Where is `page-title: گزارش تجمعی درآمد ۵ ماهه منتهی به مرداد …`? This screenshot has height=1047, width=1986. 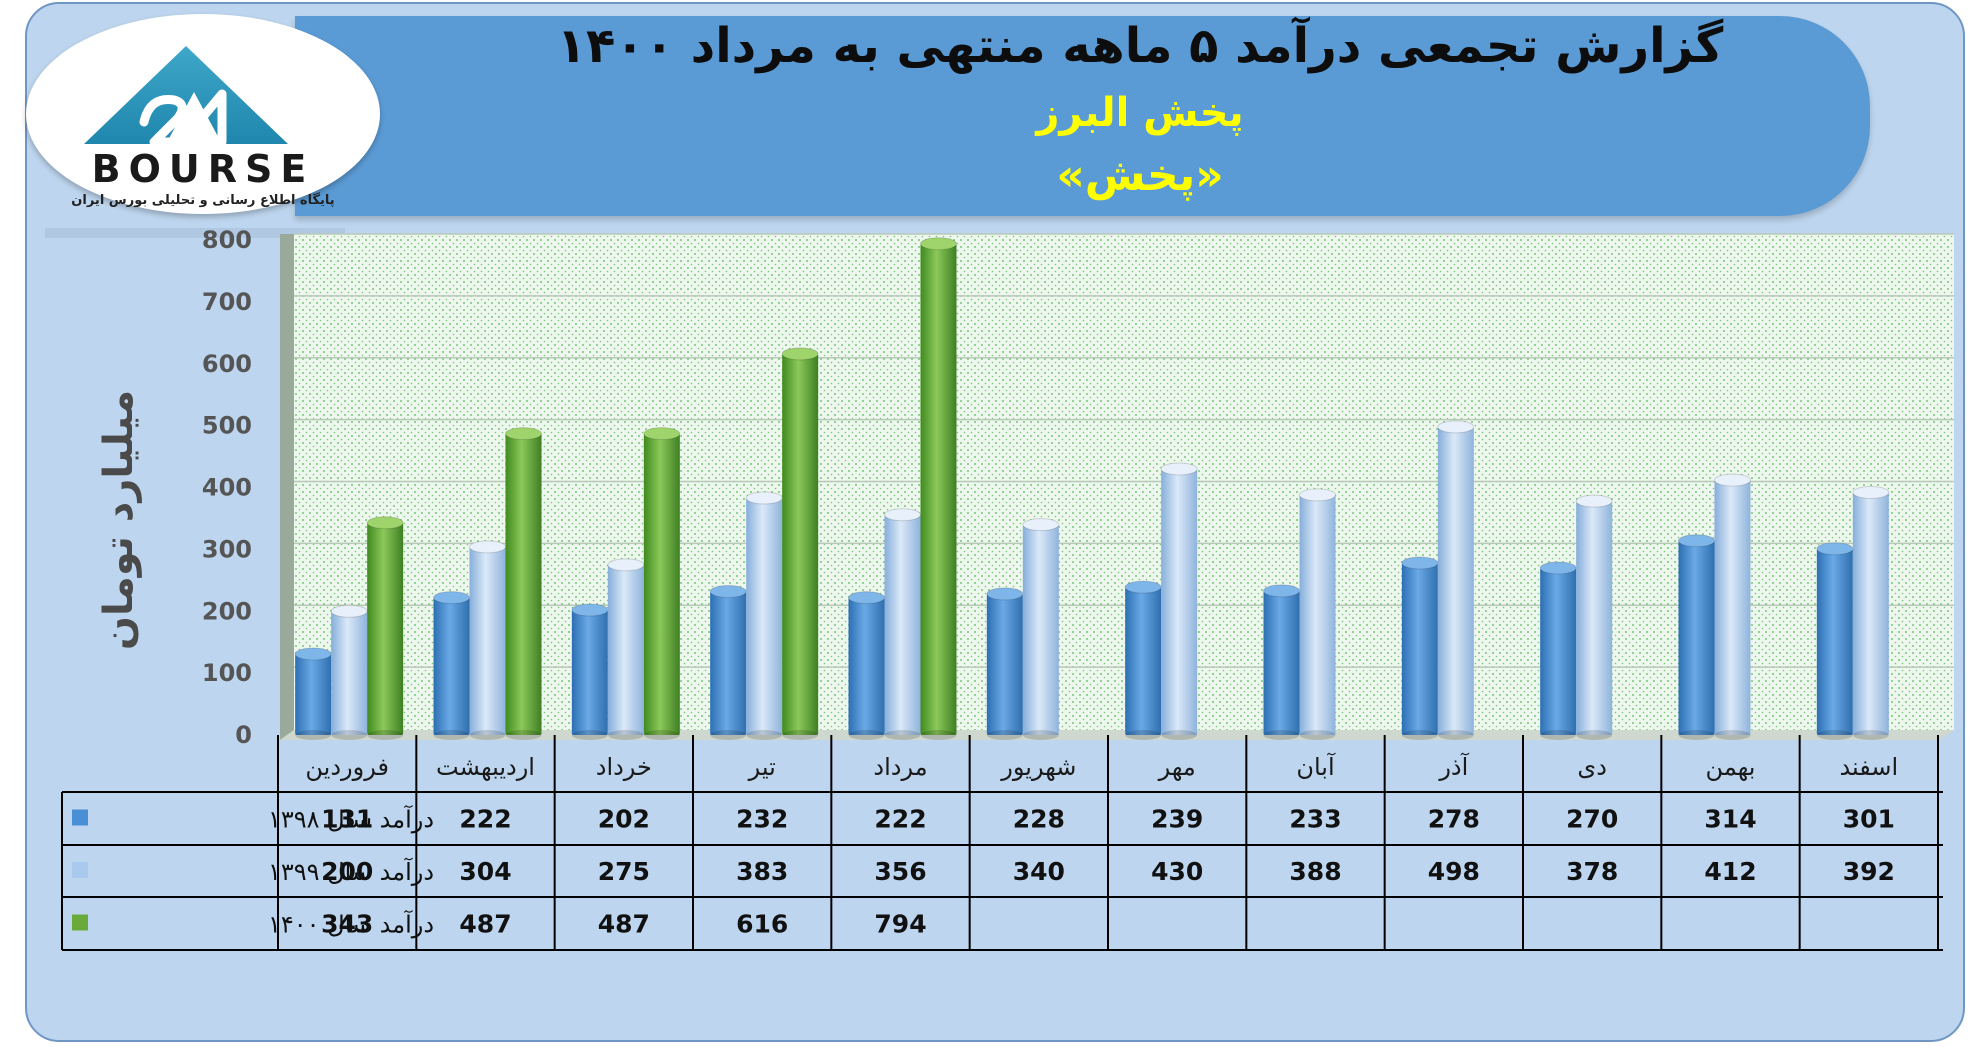 page-title: گزارش تجمعی درآمد ۵ ماهه منتهی به مرداد … is located at coordinates (1140, 46).